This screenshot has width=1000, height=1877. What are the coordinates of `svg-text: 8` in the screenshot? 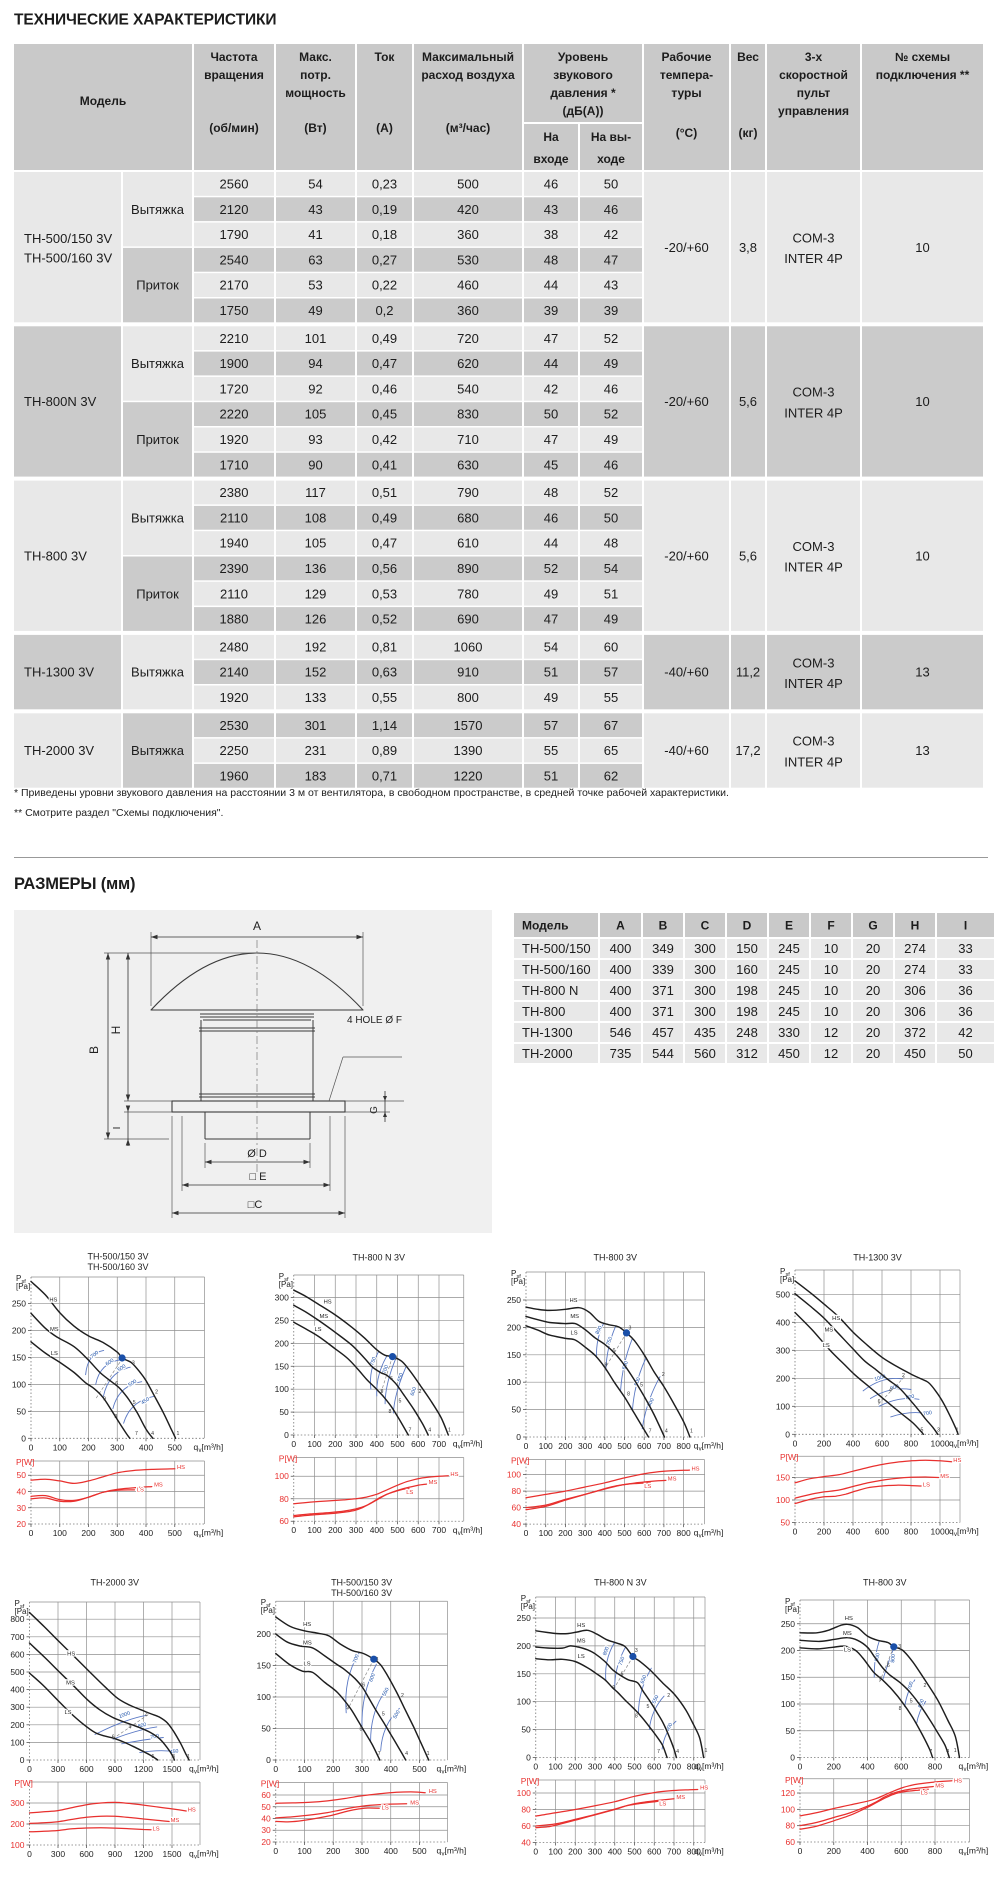 It's located at (900, 1709).